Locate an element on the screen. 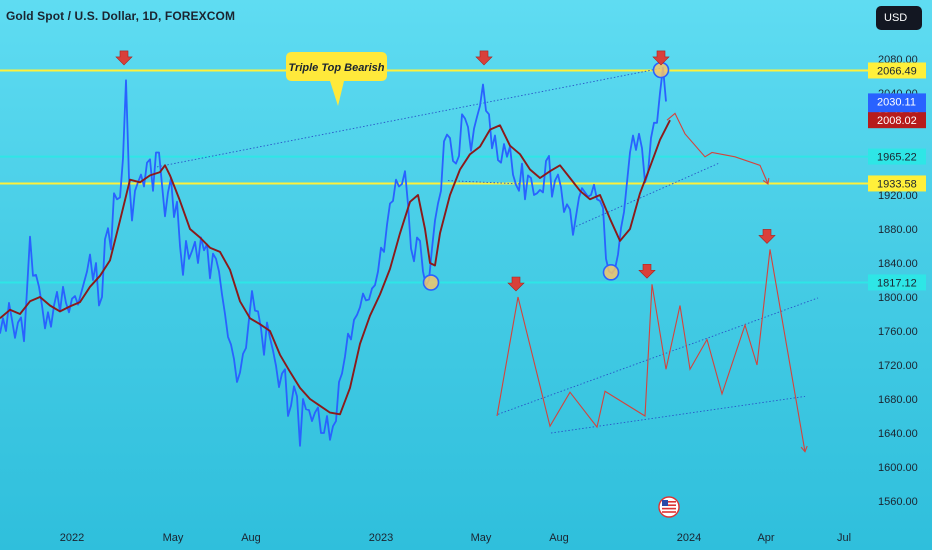 Image resolution: width=932 pixels, height=550 pixels. y-tick-label: 1760.00 is located at coordinates (898, 332).